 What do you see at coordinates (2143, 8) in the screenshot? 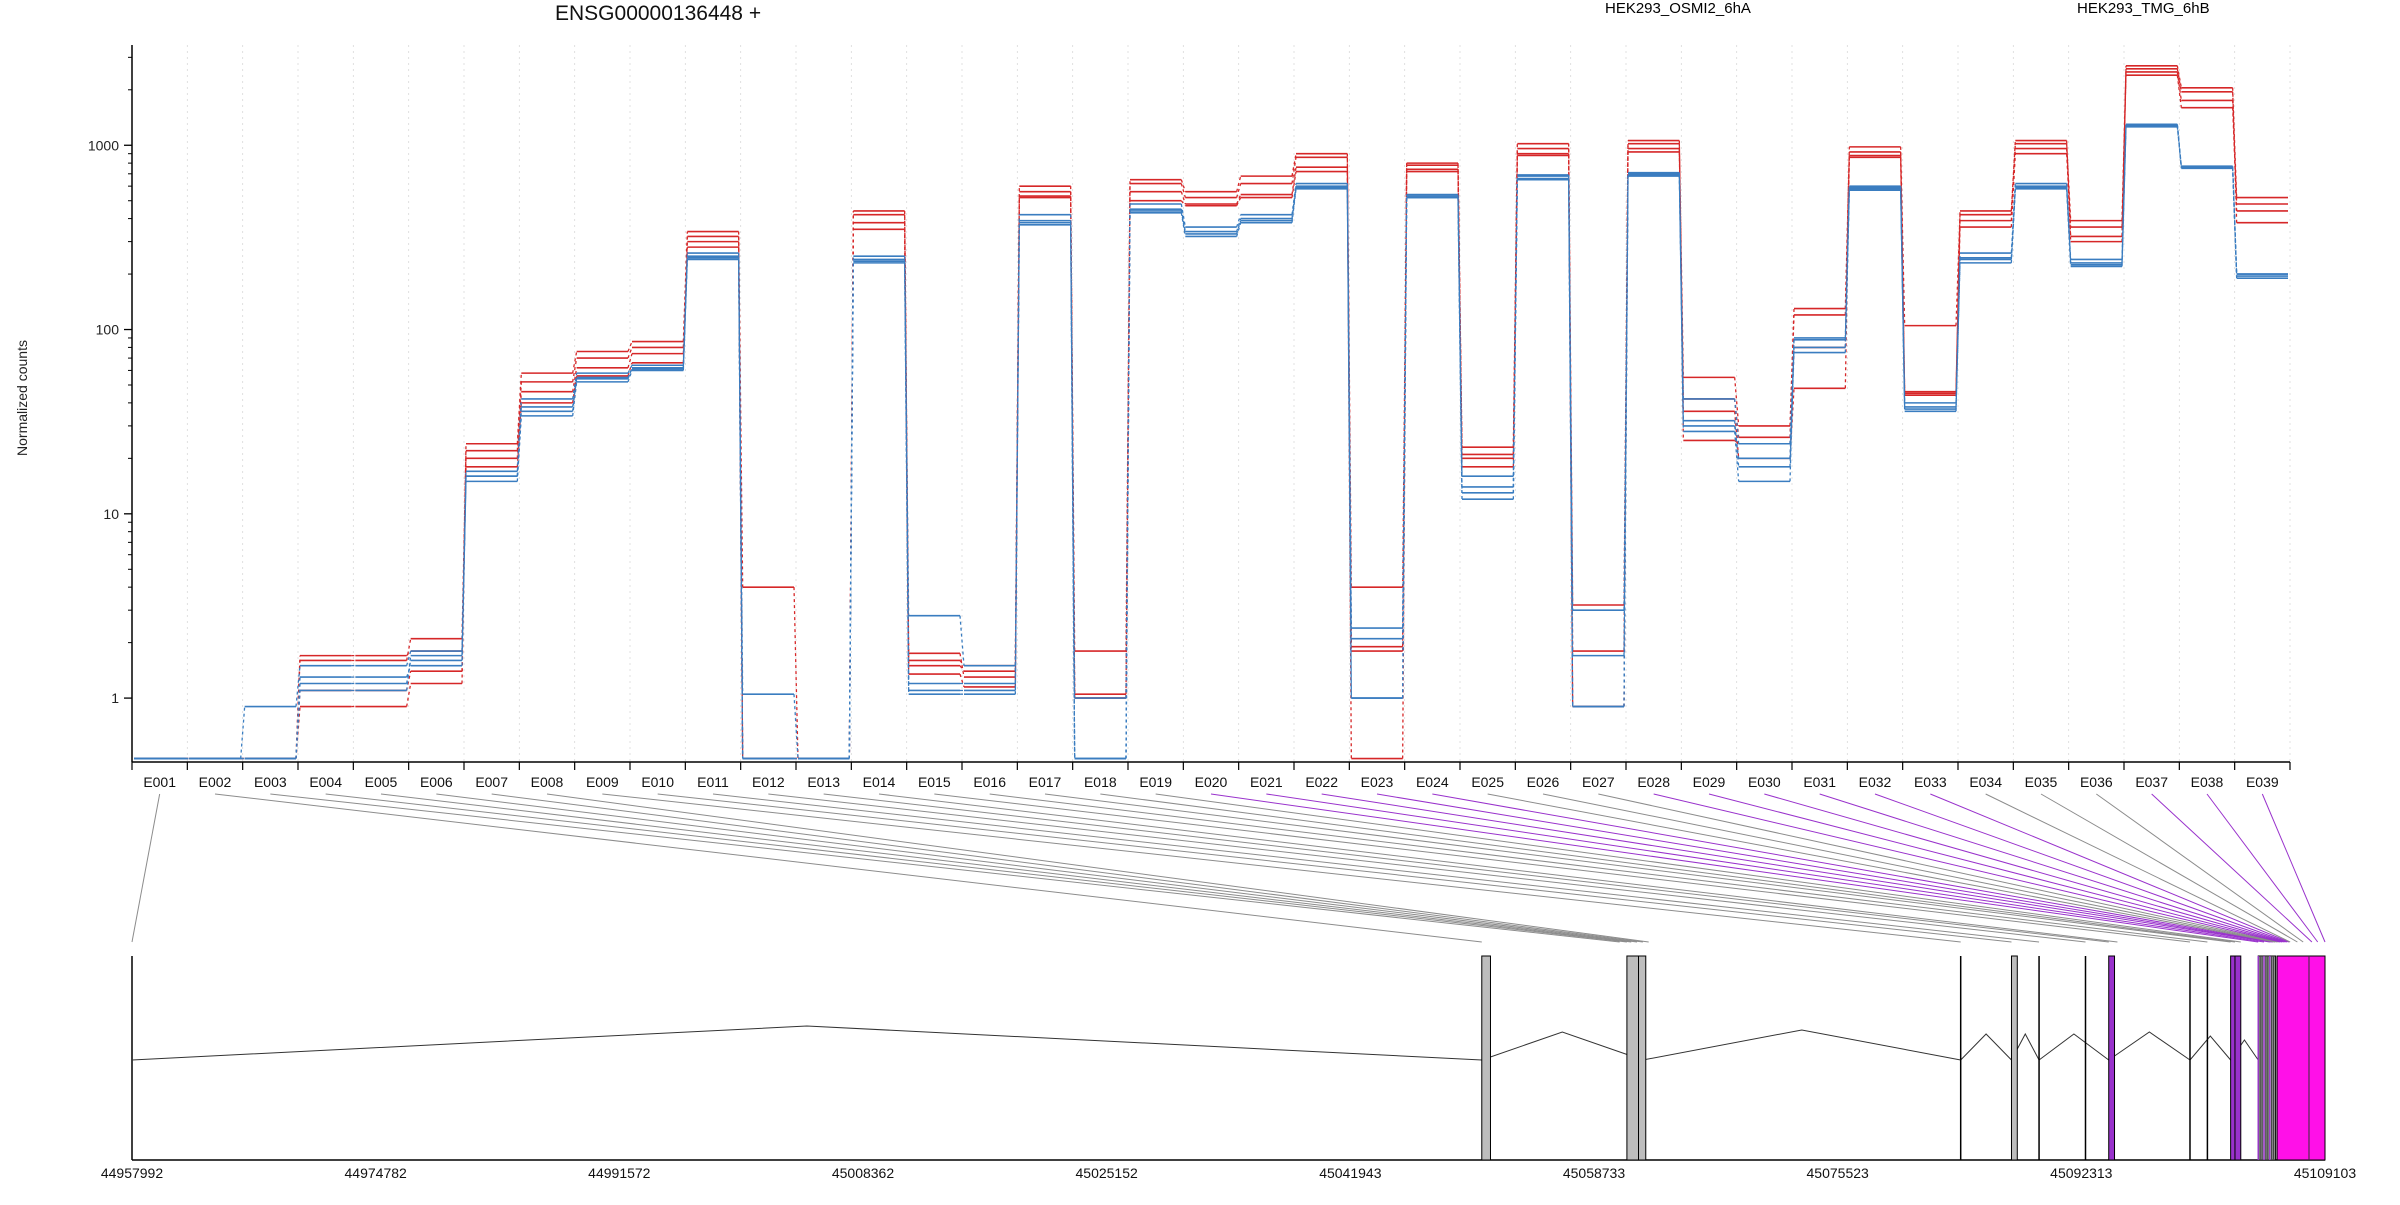
I see `legend-tmg-label: HEK293_TMG_6hB` at bounding box center [2143, 8].